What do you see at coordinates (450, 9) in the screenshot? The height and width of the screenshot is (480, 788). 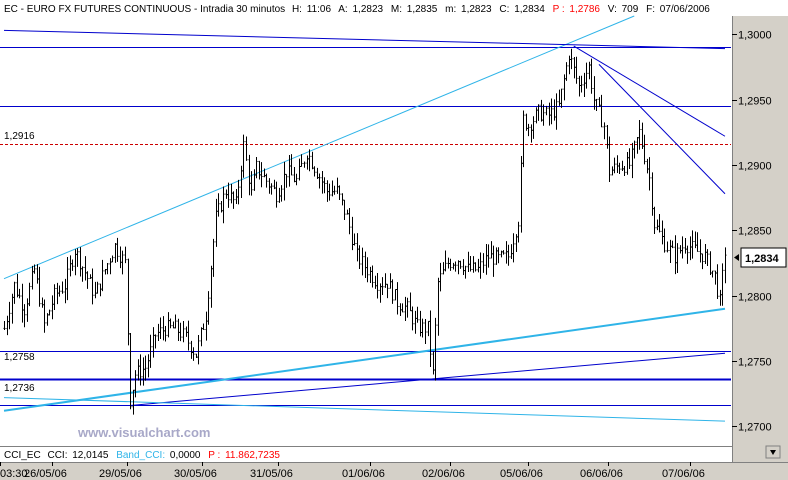 I see `header-min-label: m:` at bounding box center [450, 9].